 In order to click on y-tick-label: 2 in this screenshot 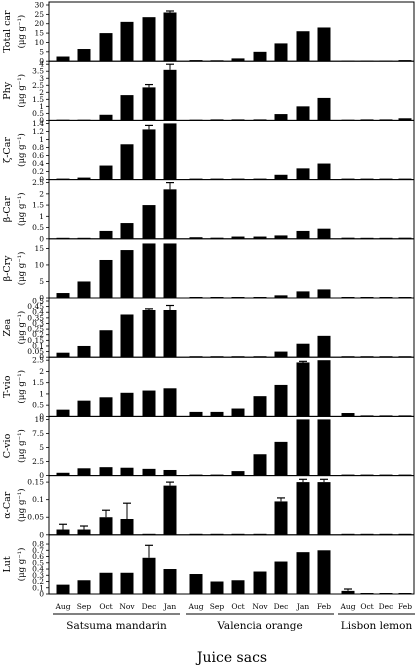, I will do `click(41, 193)`.